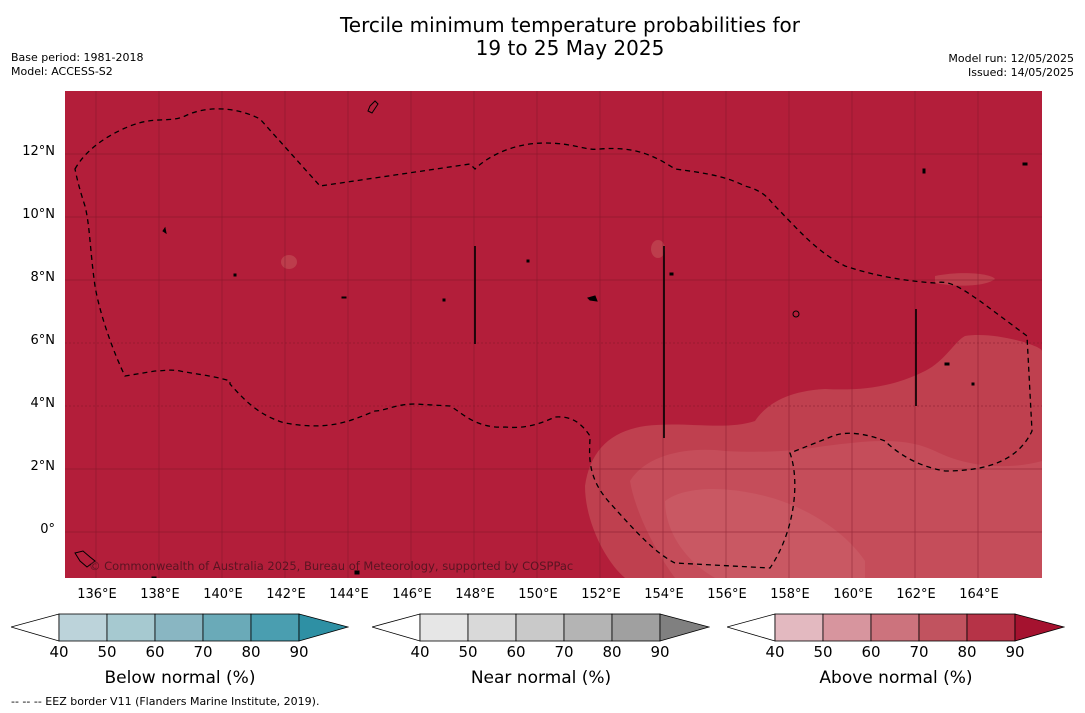 The image size is (1085, 713). What do you see at coordinates (775, 652) in the screenshot?
I see `above-tick-40: 40` at bounding box center [775, 652].